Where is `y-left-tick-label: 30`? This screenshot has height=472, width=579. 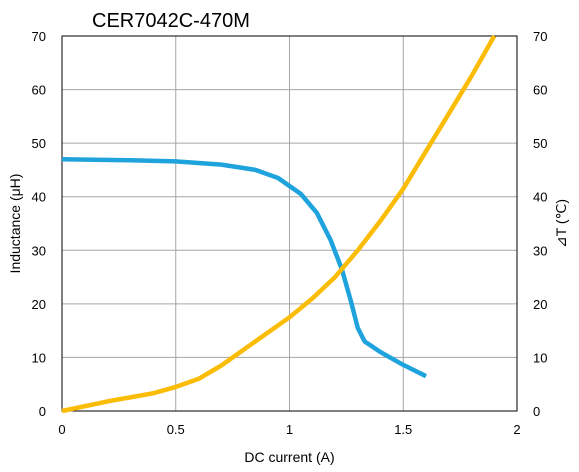 y-left-tick-label: 30 is located at coordinates (39, 250).